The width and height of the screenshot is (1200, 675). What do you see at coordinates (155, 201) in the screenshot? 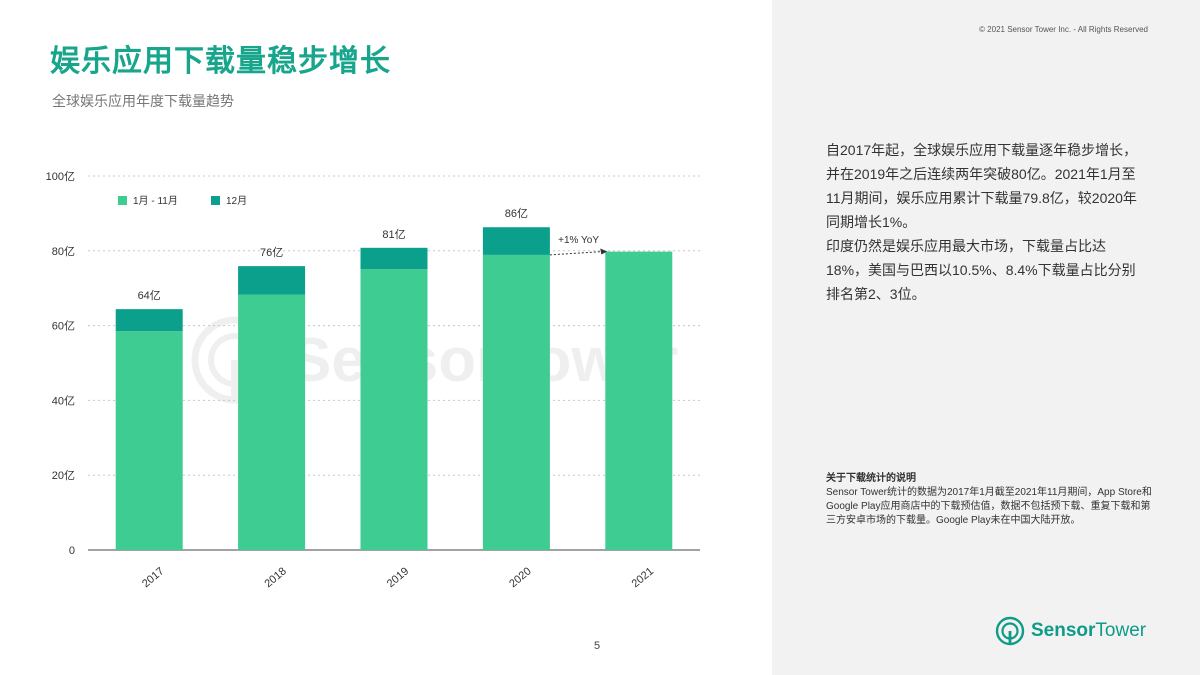
I see `legend-label: 1月 - 11月` at bounding box center [155, 201].